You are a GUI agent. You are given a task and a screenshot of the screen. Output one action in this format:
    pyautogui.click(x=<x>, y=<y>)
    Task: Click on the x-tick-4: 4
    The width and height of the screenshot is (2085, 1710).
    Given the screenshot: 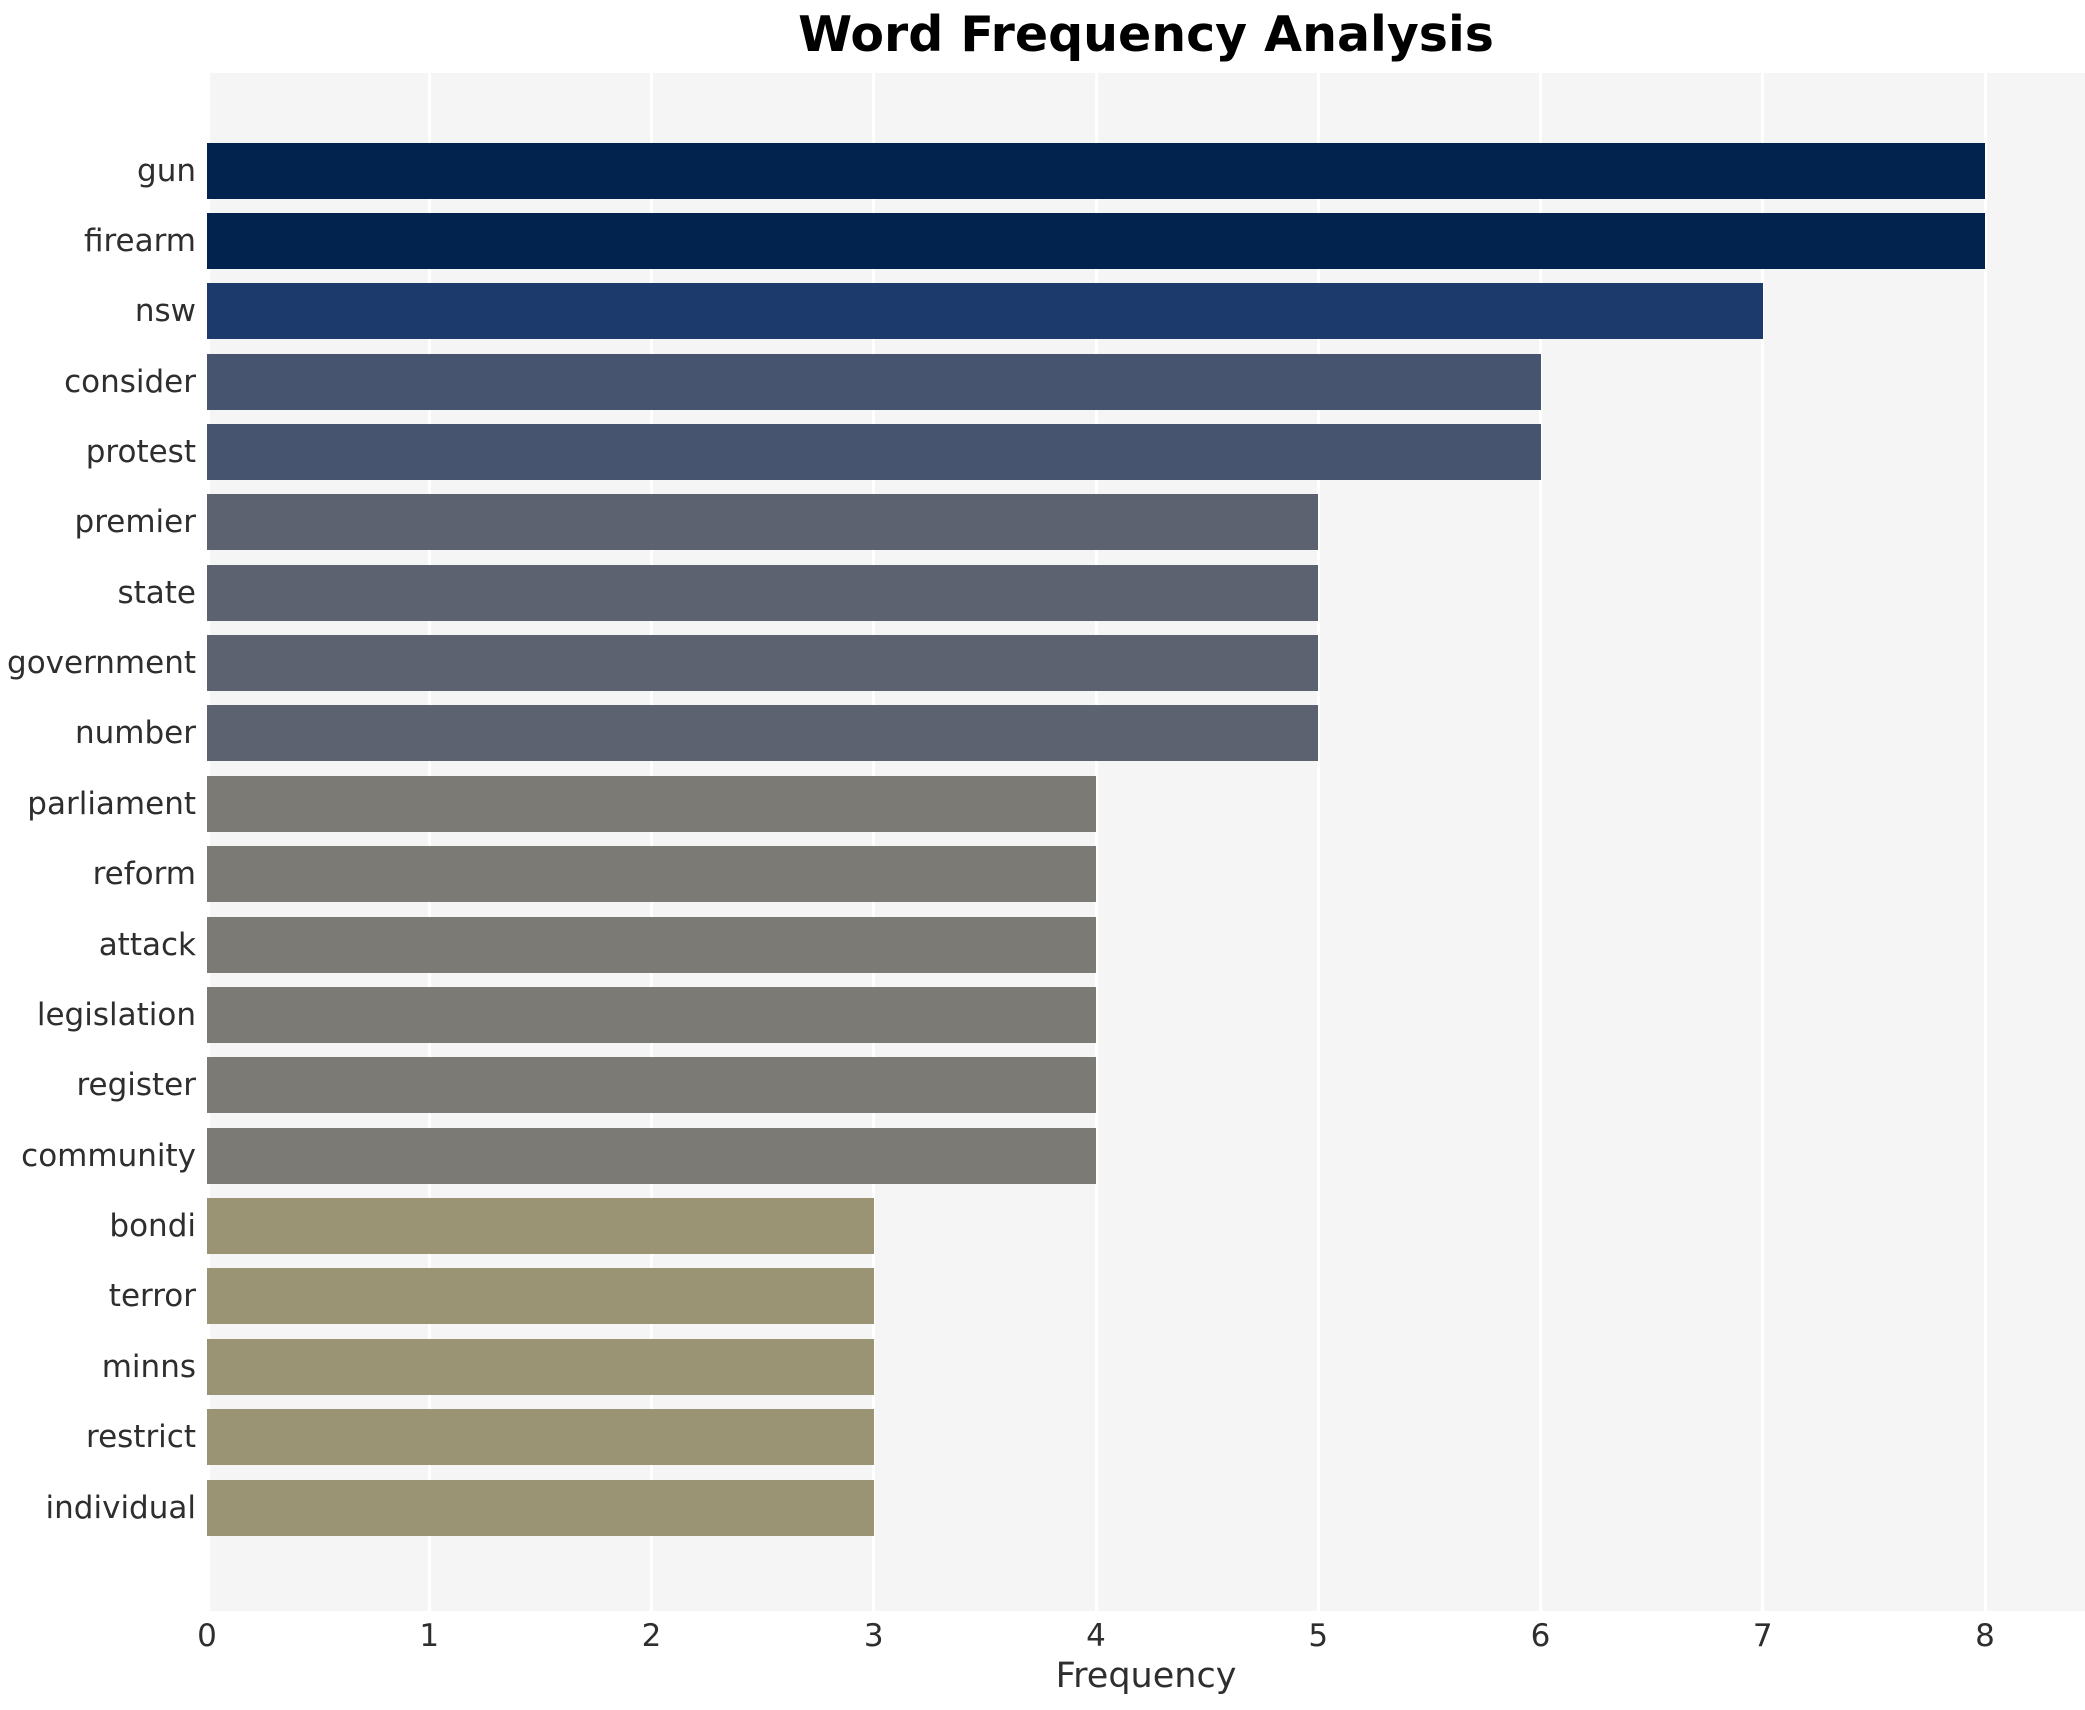 What is the action you would take?
    pyautogui.click(x=1096, y=1636)
    